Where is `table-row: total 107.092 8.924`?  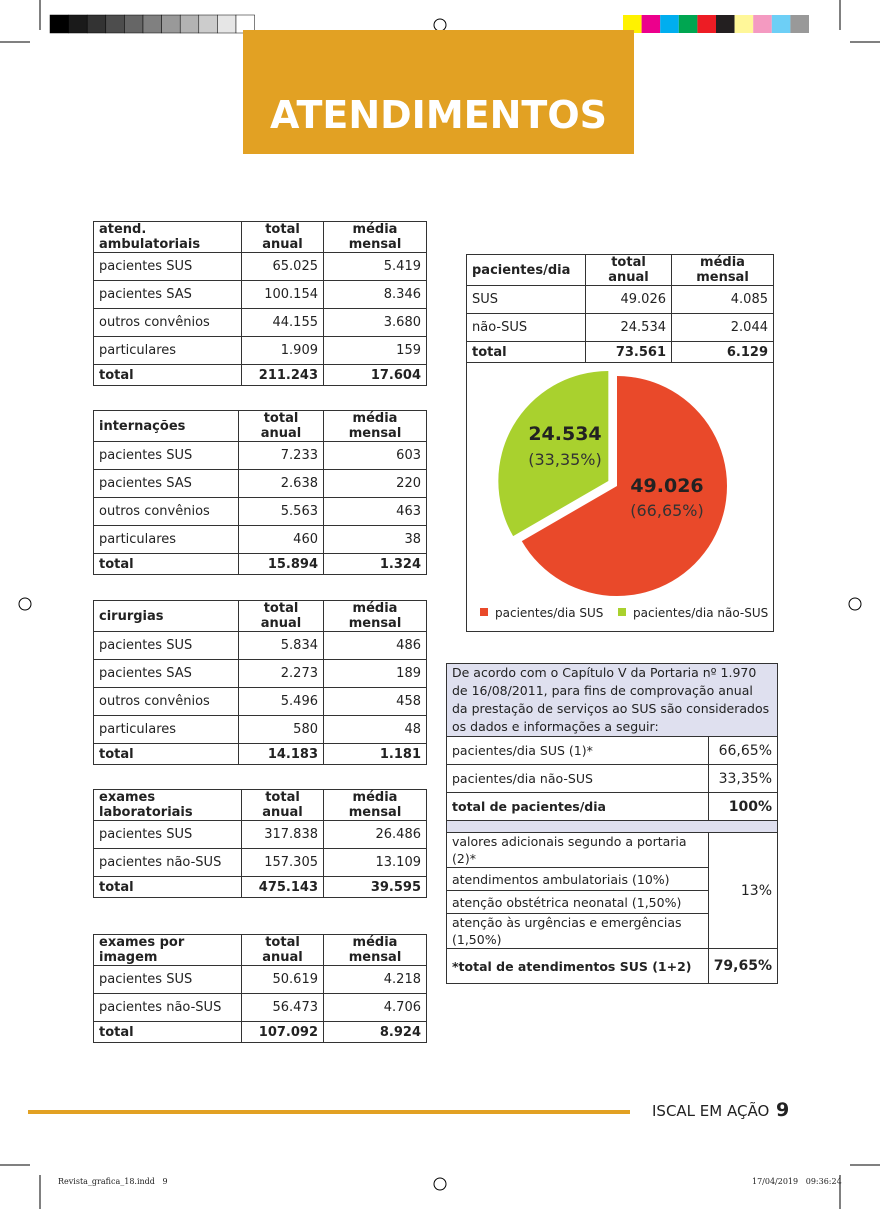 table-row: total 107.092 8.924 is located at coordinates (260, 1032).